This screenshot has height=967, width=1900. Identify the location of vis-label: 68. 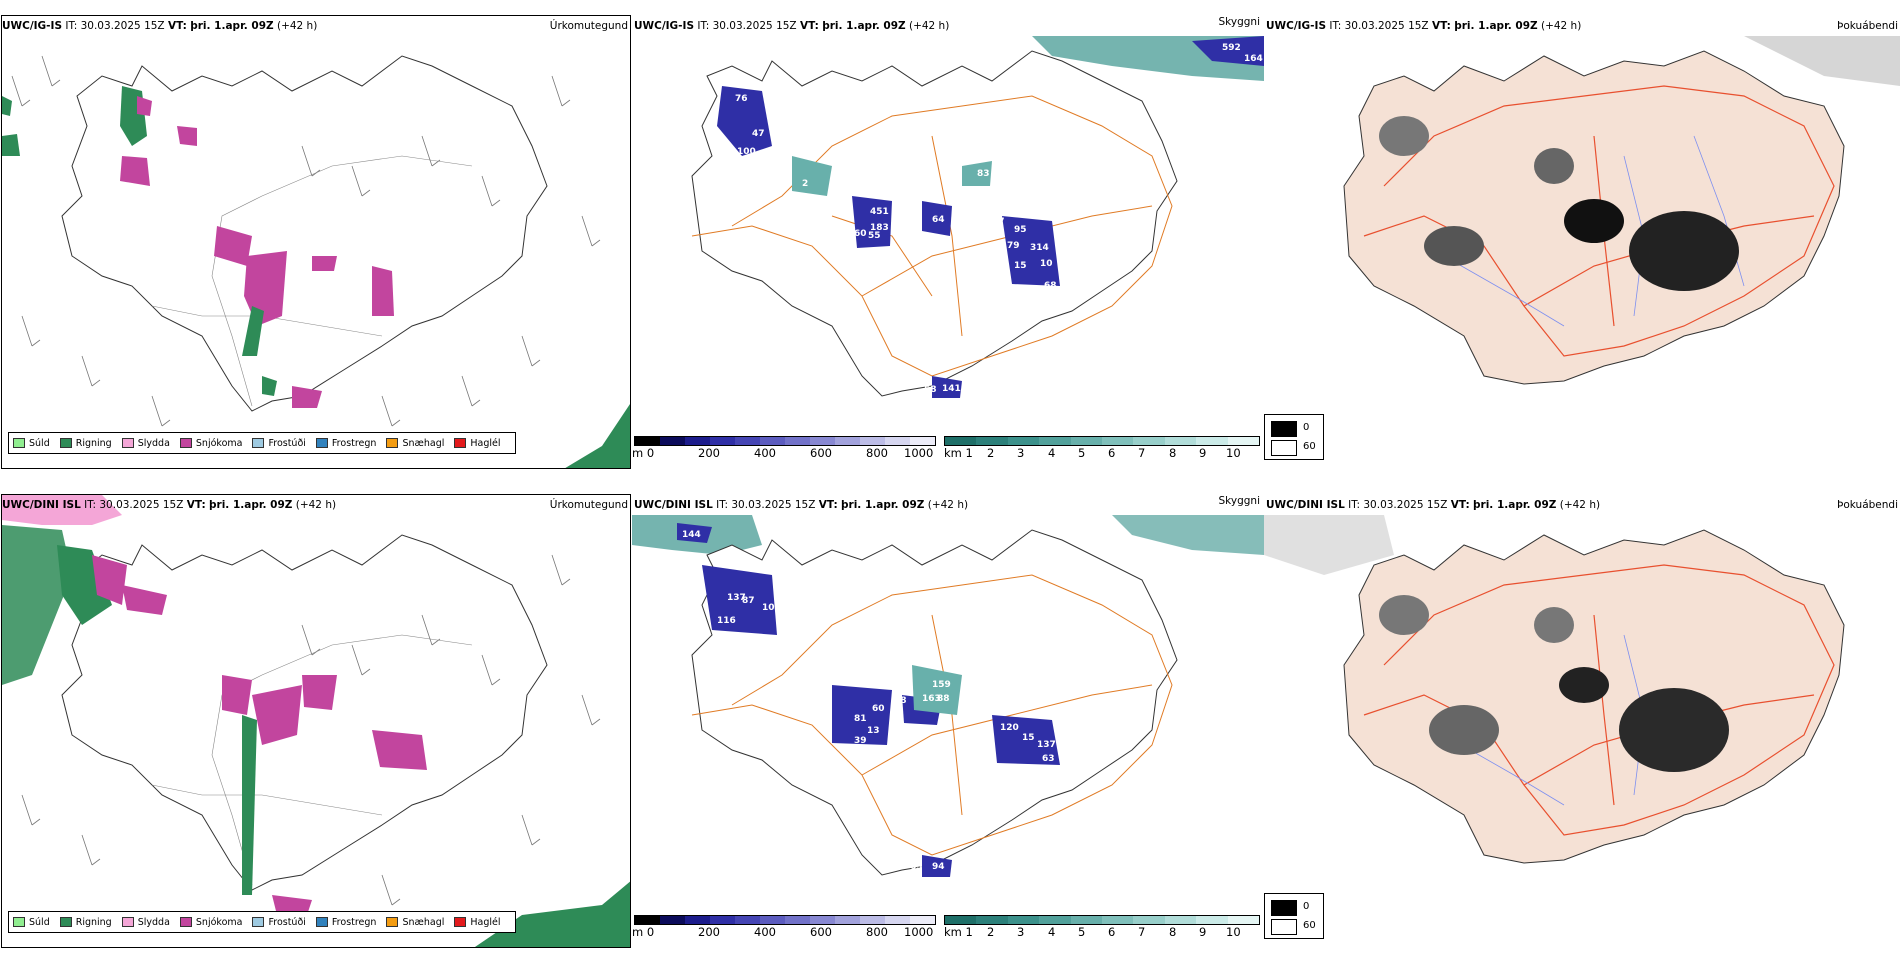
(1050, 286).